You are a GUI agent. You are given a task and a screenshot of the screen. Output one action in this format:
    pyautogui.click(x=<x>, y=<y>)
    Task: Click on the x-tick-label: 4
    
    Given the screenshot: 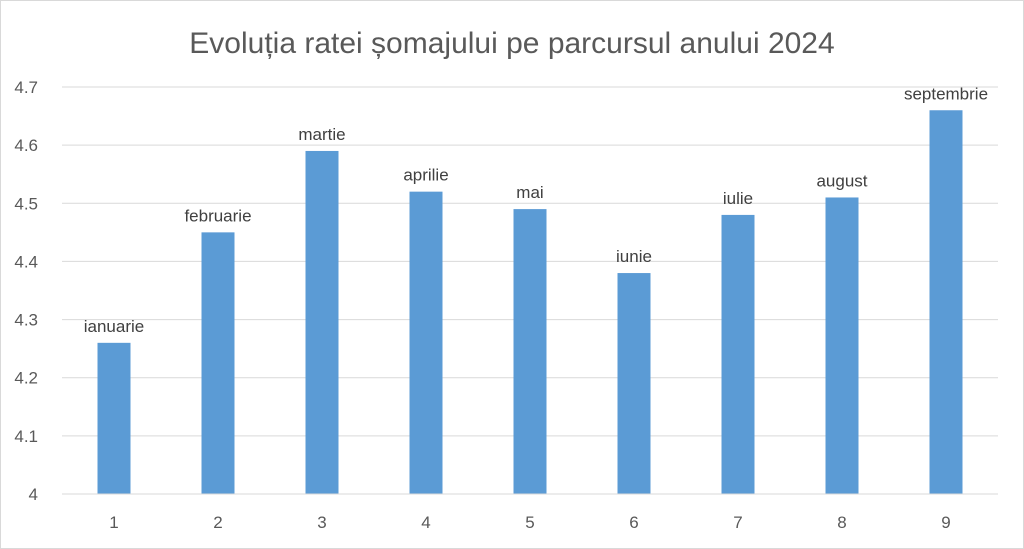 What is the action you would take?
    pyautogui.click(x=425, y=522)
    